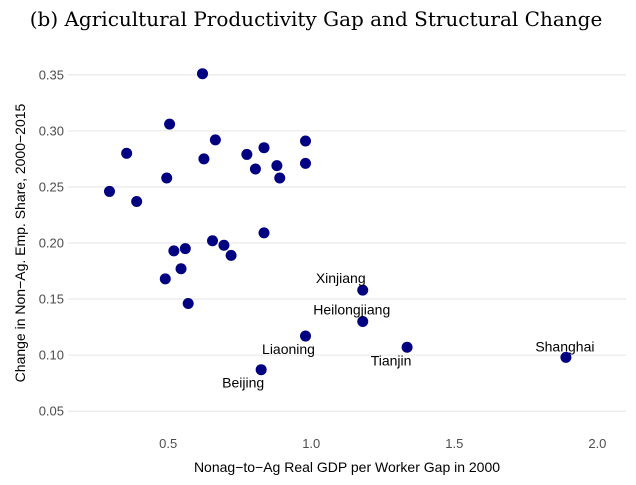  Describe the element at coordinates (564, 346) in the screenshot. I see `point-label: Shanghai` at that location.